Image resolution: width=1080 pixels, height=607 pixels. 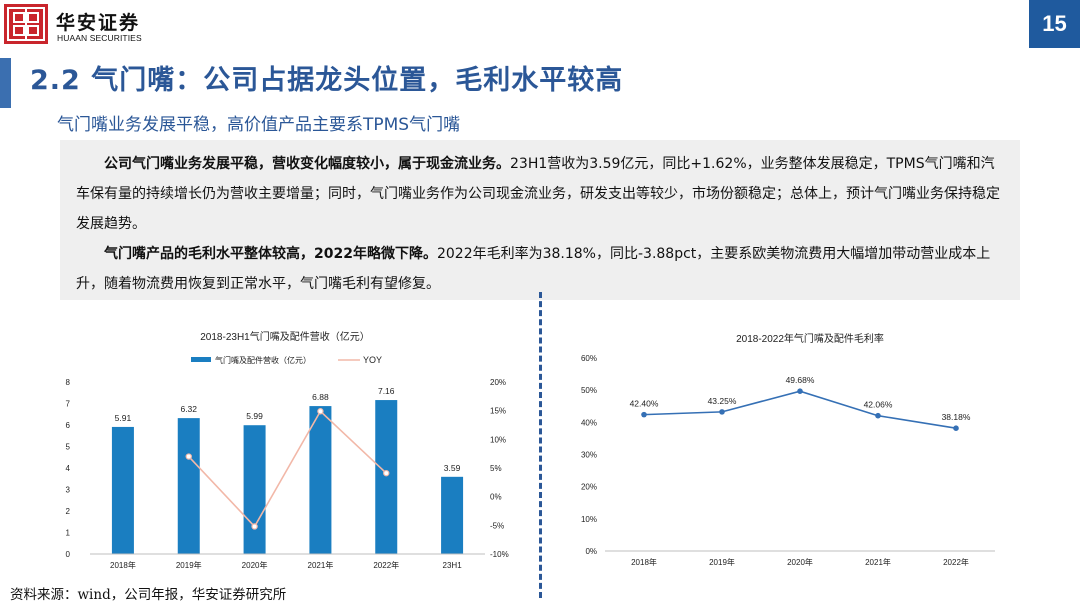 I want to click on legend-bar-swatch, so click(x=201, y=359).